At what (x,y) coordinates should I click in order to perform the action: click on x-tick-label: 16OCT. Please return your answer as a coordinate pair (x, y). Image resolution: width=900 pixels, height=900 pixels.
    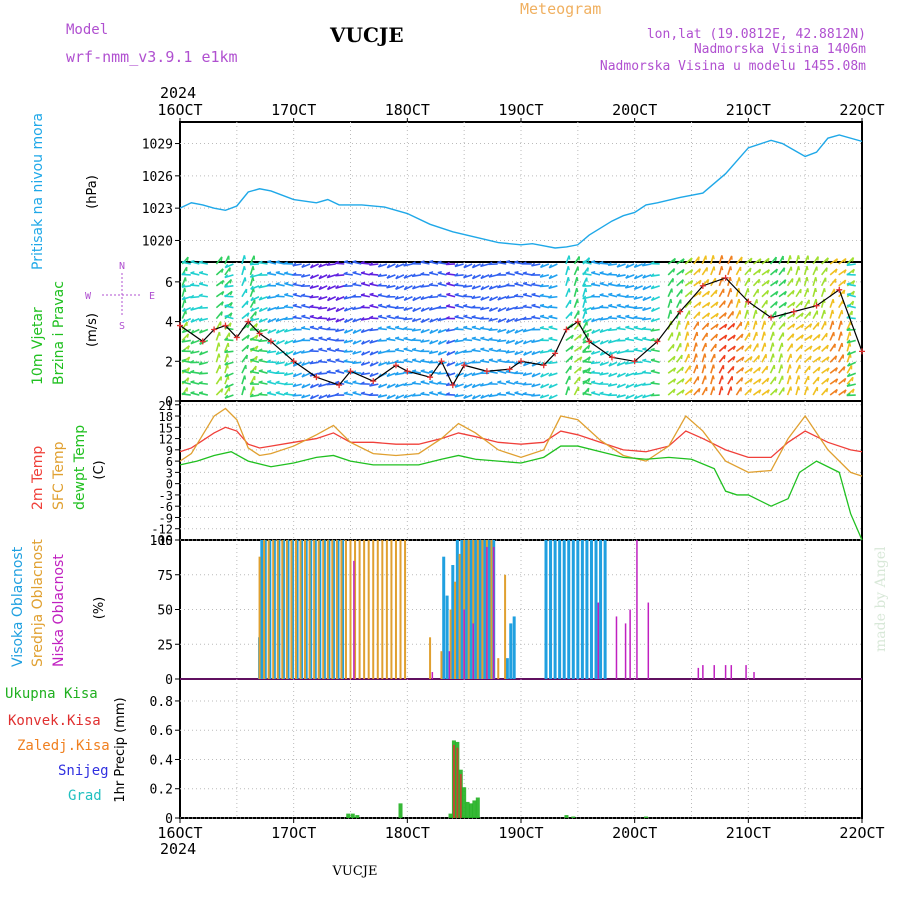
    Looking at the image, I should click on (179, 110).